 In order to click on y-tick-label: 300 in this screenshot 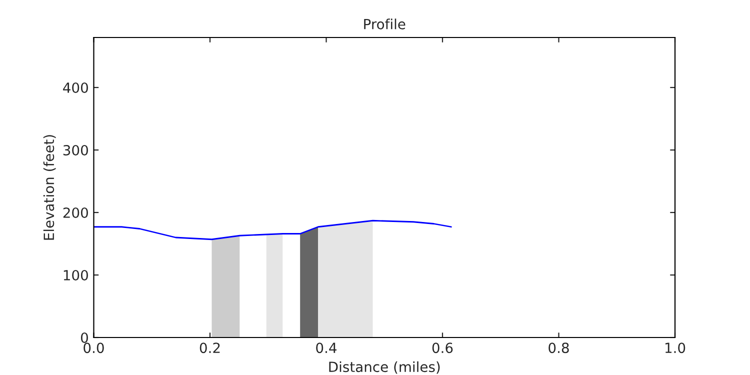, I will do `click(75, 150)`.